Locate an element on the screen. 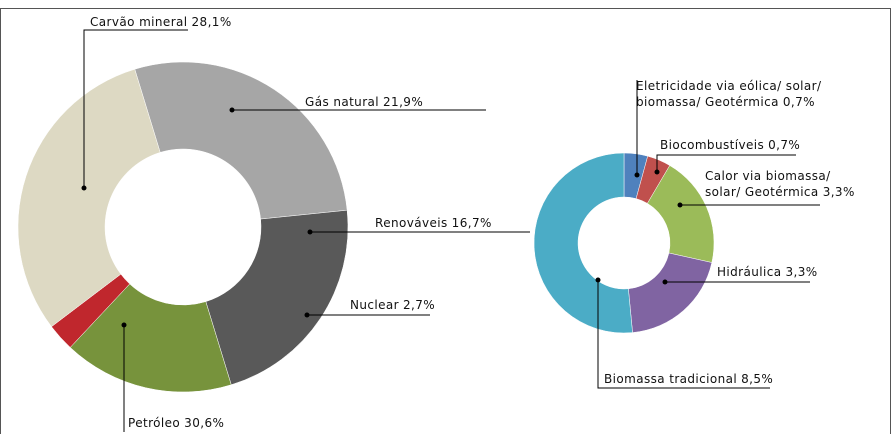 The height and width of the screenshot is (434, 893). slice-label: Gás natural 21,9% is located at coordinates (364, 102).